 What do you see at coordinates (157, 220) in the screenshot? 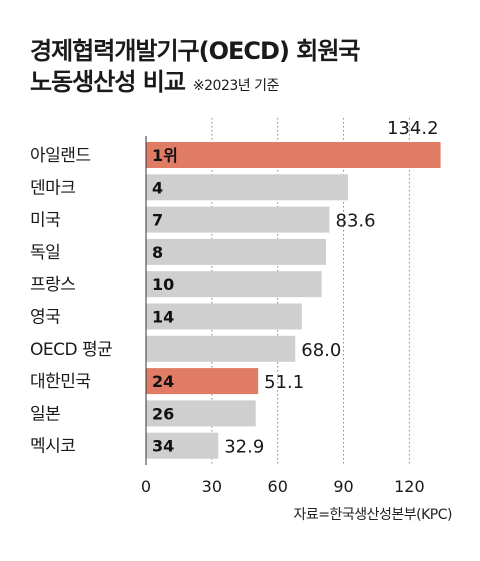
I see `rank-label: 7` at bounding box center [157, 220].